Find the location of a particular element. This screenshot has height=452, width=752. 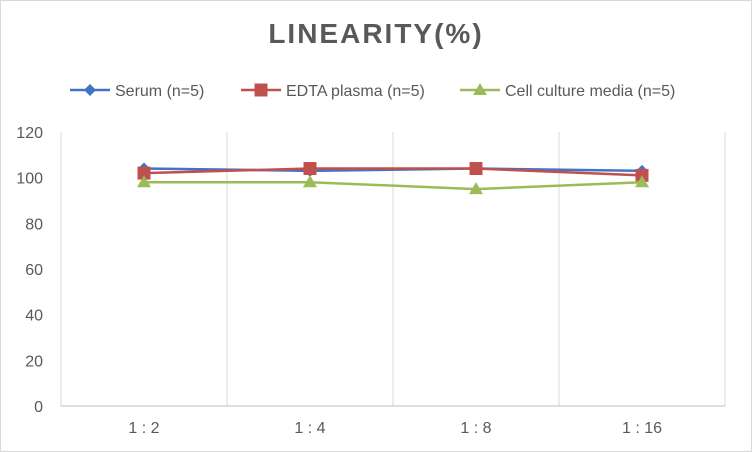

x-tick-label: 1 : 8 is located at coordinates (475, 428).